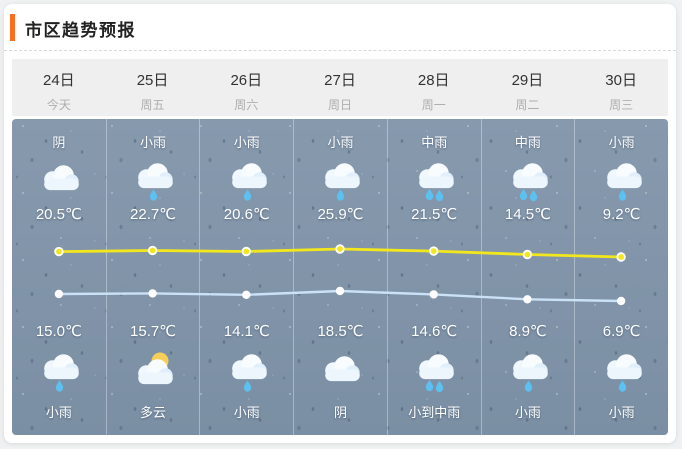 This screenshot has height=449, width=682. Describe the element at coordinates (340, 412) in the screenshot. I see `night-condition-label: 阴` at that location.